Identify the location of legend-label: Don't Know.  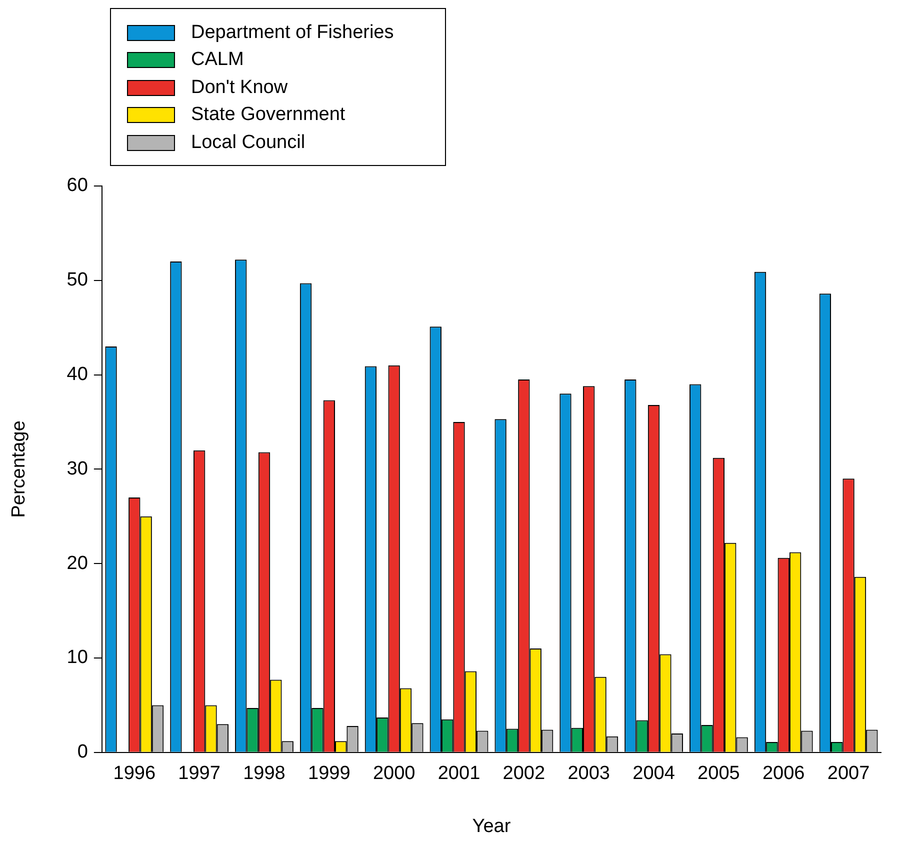
(239, 87).